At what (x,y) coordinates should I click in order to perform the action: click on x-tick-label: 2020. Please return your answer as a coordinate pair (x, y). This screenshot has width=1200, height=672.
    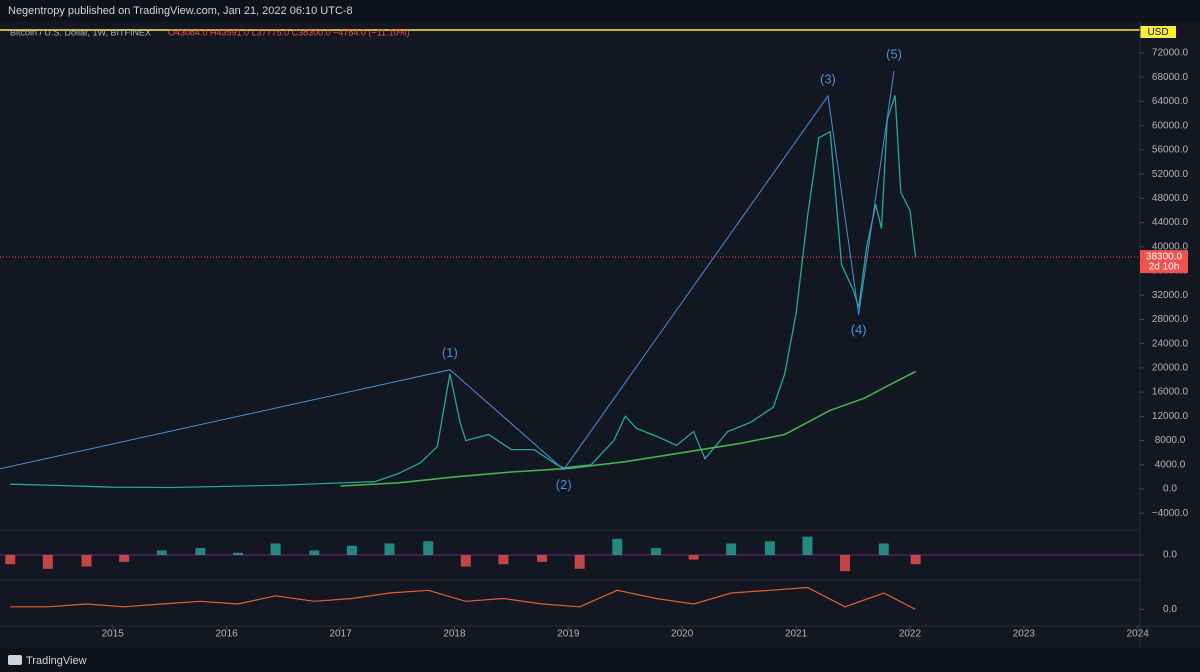
    Looking at the image, I should click on (682, 634).